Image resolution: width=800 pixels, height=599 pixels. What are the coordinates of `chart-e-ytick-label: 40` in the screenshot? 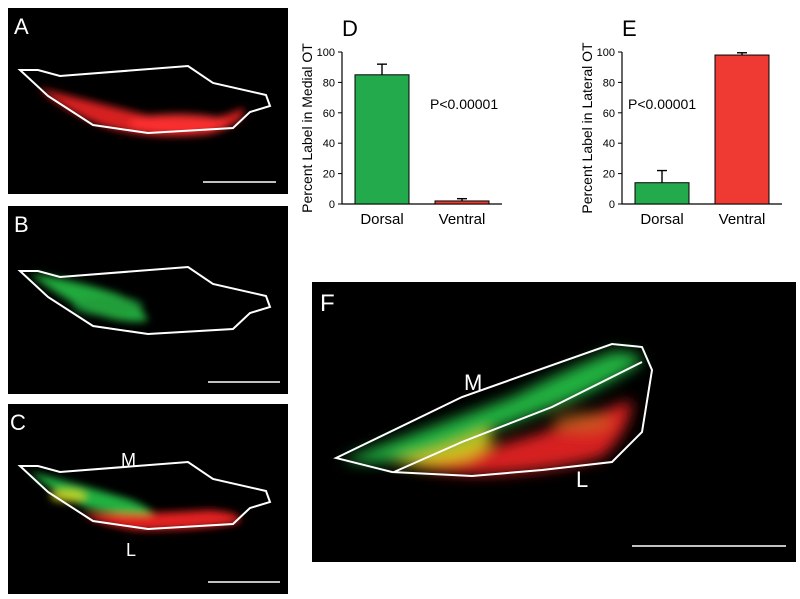 It's located at (609, 144).